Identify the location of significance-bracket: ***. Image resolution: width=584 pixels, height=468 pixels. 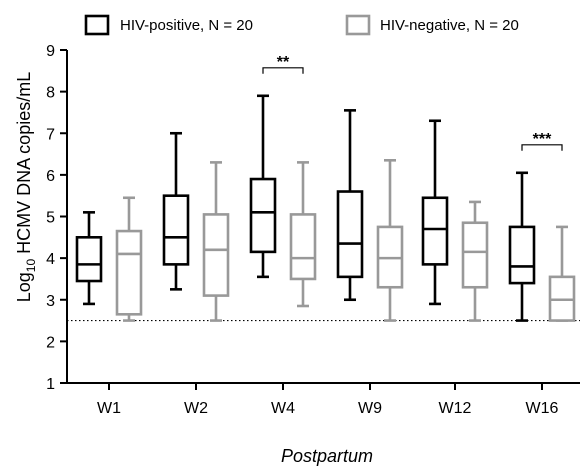
(542, 141).